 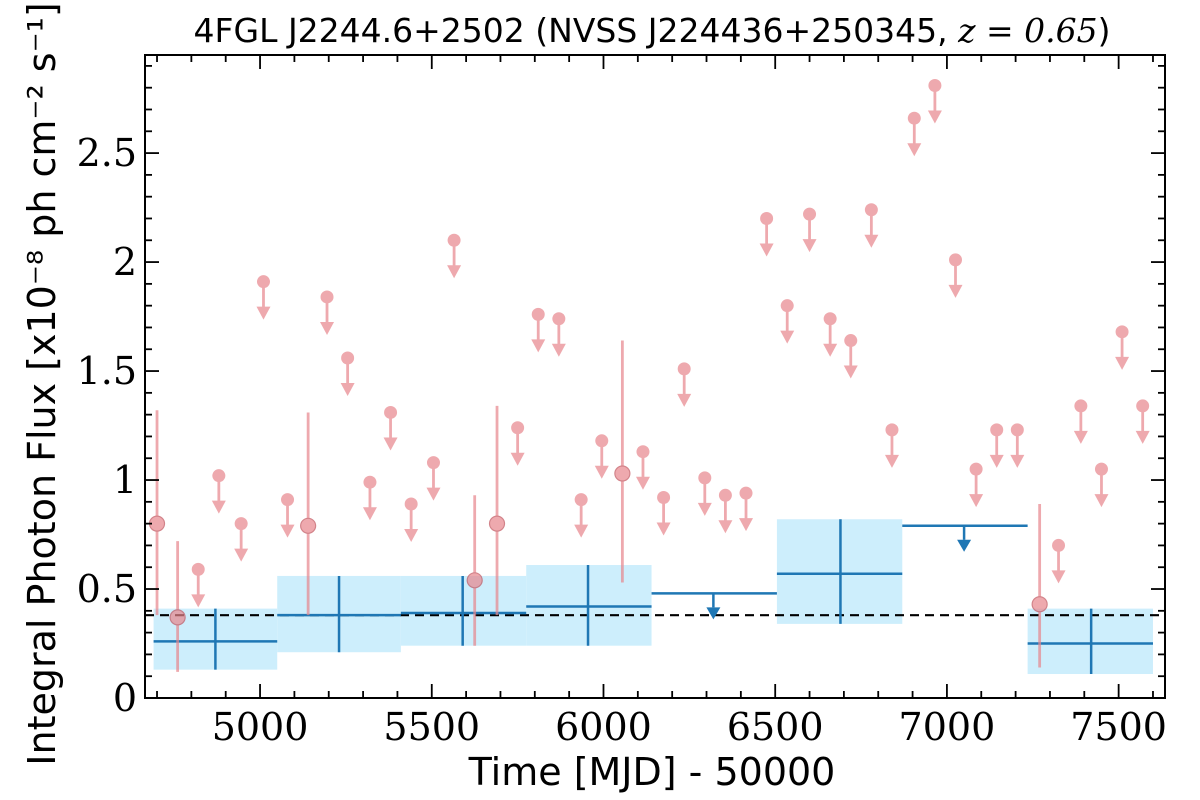 I want to click on x-tick-label: 5500, so click(x=431, y=727).